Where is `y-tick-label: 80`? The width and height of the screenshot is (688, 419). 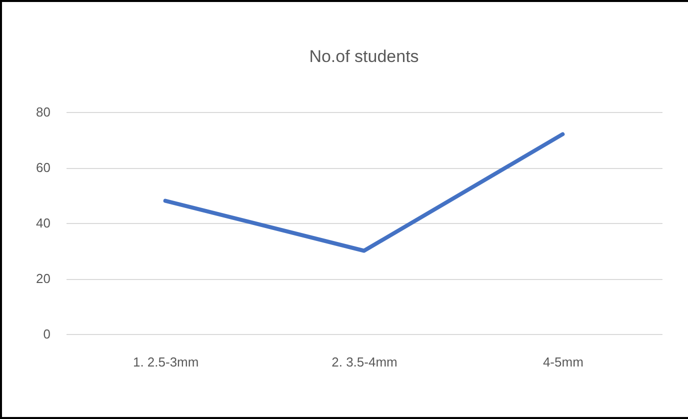
y-tick-label: 80 is located at coordinates (43, 112).